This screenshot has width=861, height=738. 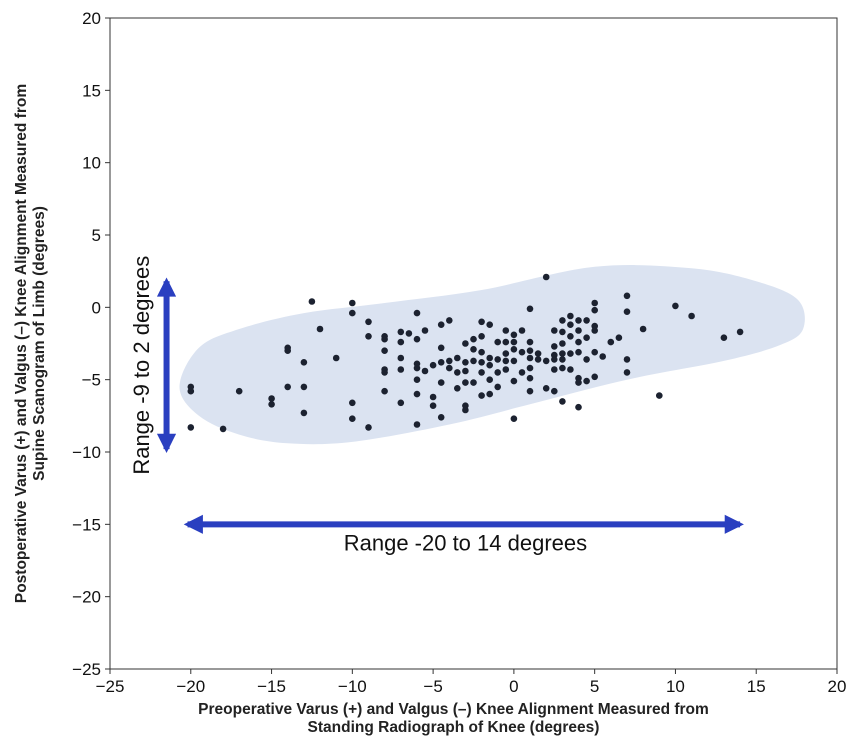 What do you see at coordinates (465, 542) in the screenshot?
I see `horizontal-range-label: Range -20 to 14 degrees` at bounding box center [465, 542].